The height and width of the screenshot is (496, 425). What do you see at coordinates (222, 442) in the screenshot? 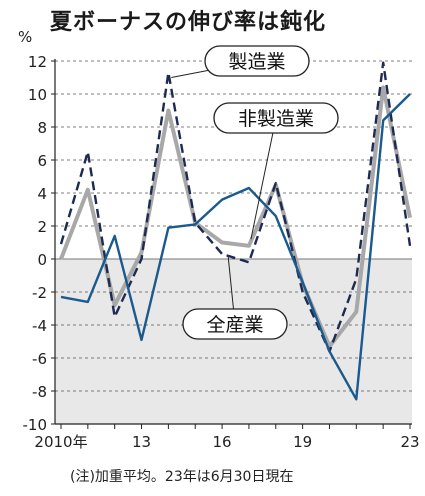
I see `x-tick-label: 16` at bounding box center [222, 442].